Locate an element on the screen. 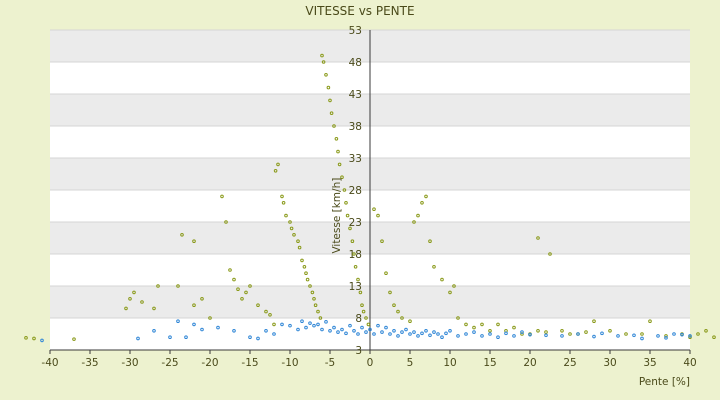 Image resolution: width=720 pixels, height=400 pixels. y-tick-label: 33 is located at coordinates (355, 159).